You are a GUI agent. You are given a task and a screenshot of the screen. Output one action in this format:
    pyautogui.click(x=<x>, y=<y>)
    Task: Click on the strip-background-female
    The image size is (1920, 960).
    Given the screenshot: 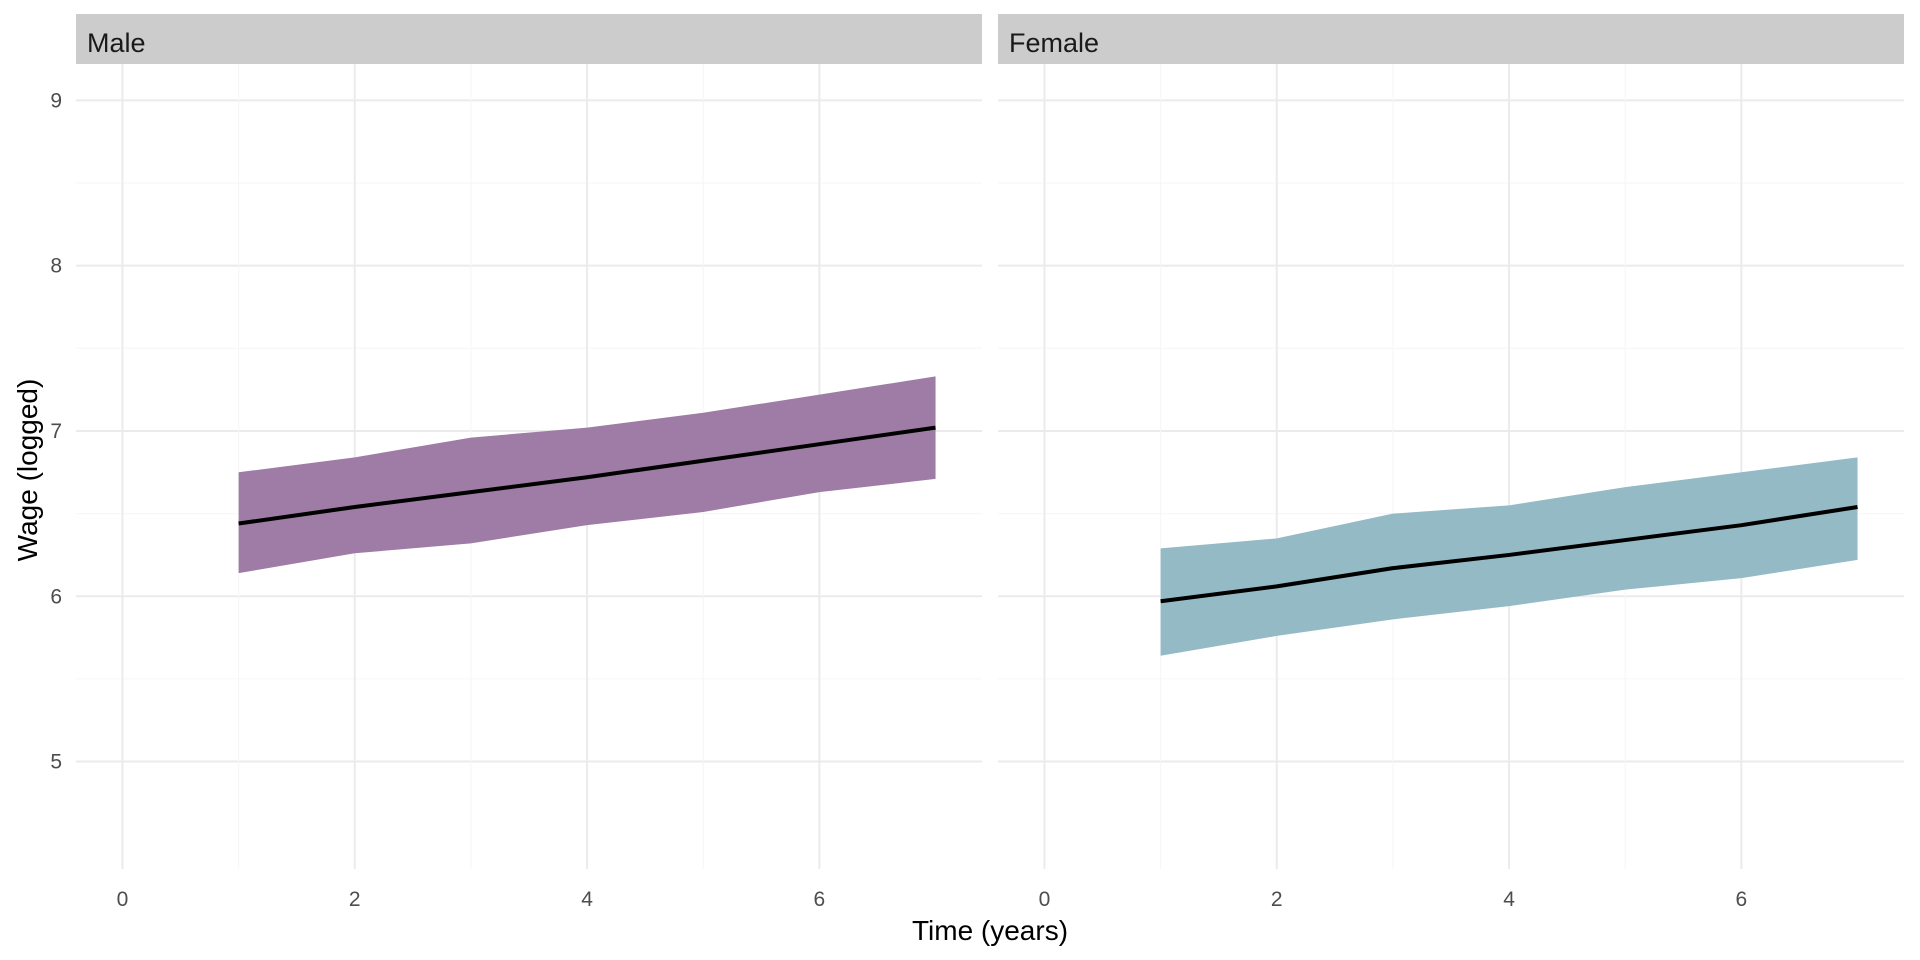 What is the action you would take?
    pyautogui.click(x=1451, y=39)
    